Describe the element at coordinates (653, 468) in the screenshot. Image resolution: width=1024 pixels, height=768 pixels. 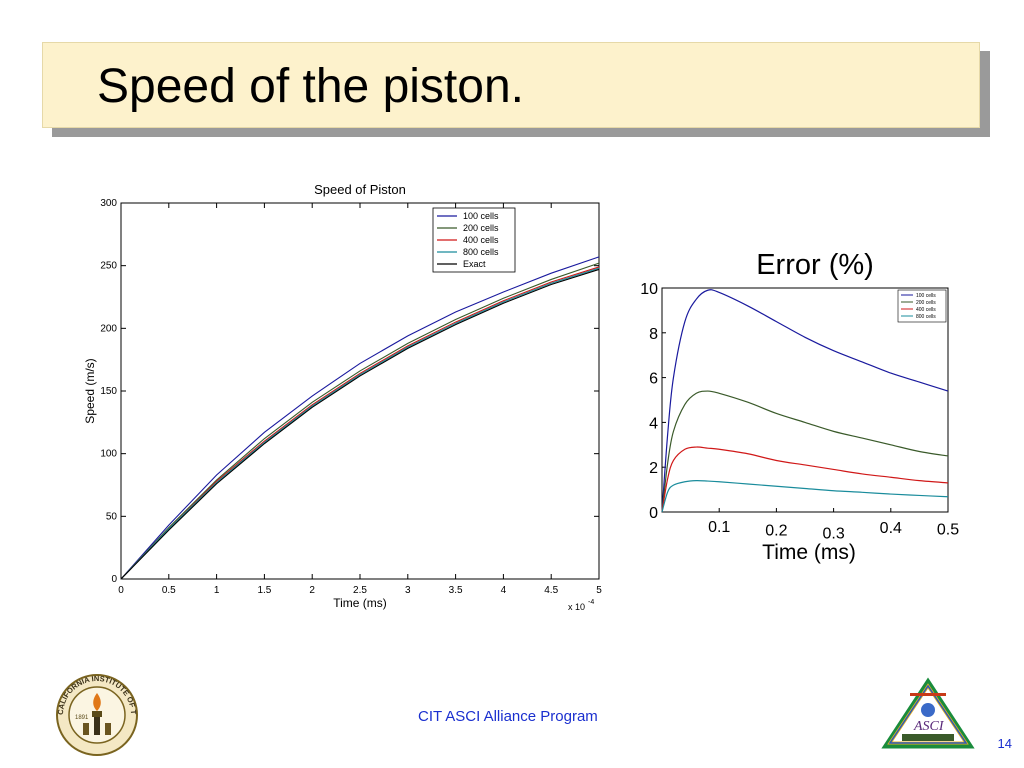
I see `chart2-y-tick-label: 2` at that location.